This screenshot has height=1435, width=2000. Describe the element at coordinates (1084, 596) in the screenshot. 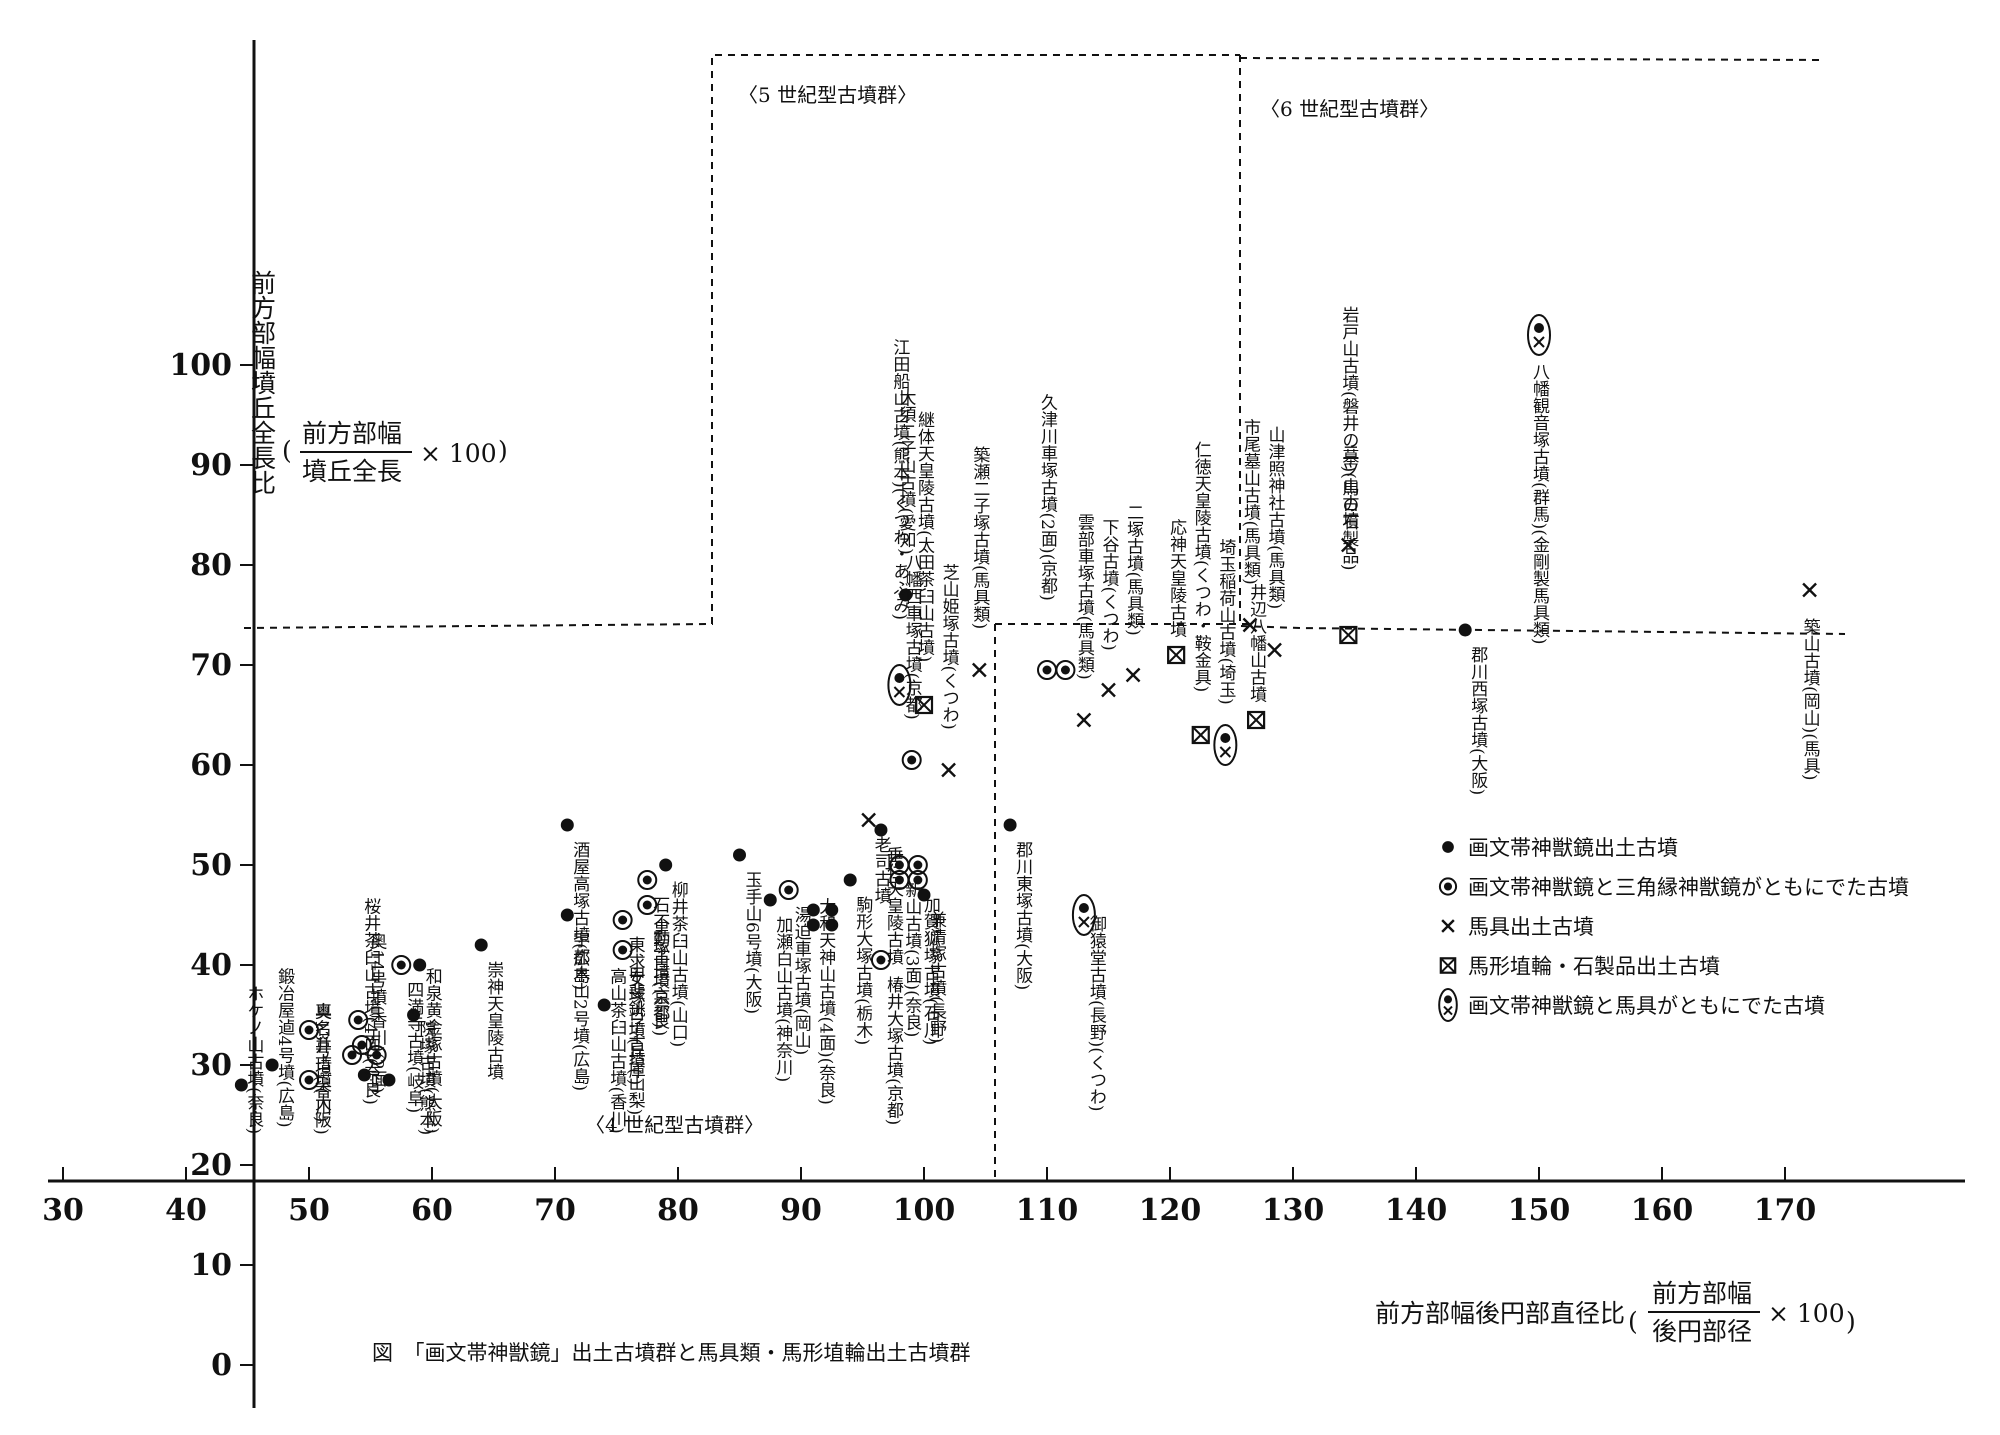

I see `point-label: 雲部車塚古墳(馬具類)` at that location.